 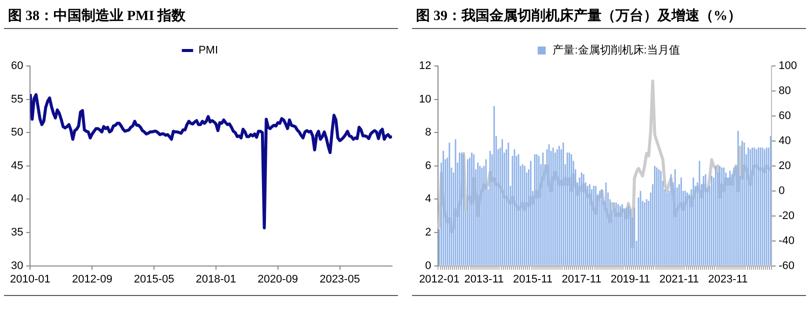 I want to click on y-tick-label: 55, so click(x=17, y=99).